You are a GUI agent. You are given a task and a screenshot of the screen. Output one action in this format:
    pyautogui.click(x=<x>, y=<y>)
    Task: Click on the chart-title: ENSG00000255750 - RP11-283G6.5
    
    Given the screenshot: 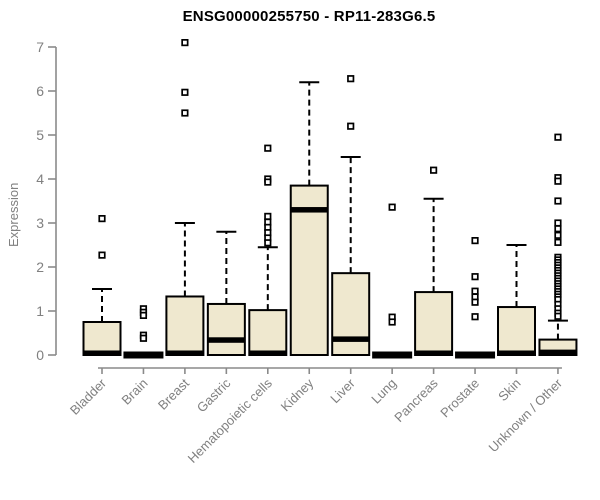 What is the action you would take?
    pyautogui.click(x=309, y=16)
    